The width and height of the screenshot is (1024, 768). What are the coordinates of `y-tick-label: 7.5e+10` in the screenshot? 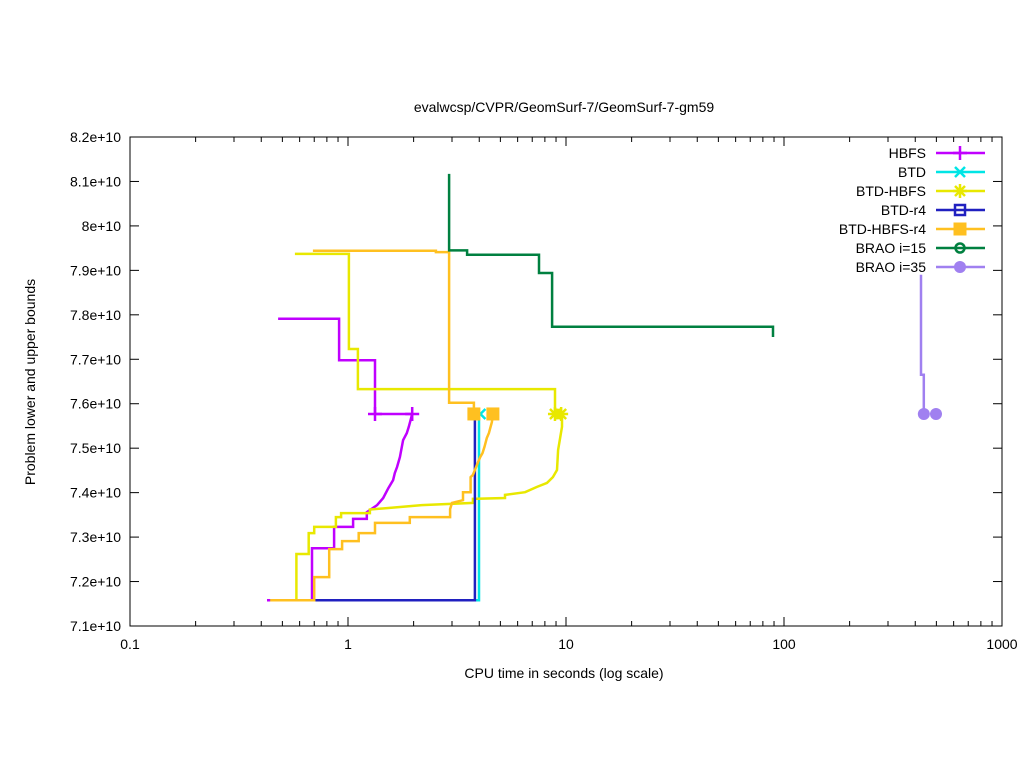 It's located at (95, 448).